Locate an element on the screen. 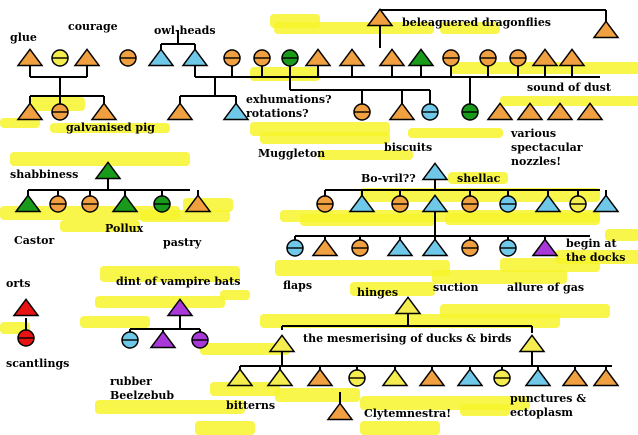 Image resolution: width=638 pixels, height=435 pixels. label-pastry: pastry is located at coordinates (182, 242).